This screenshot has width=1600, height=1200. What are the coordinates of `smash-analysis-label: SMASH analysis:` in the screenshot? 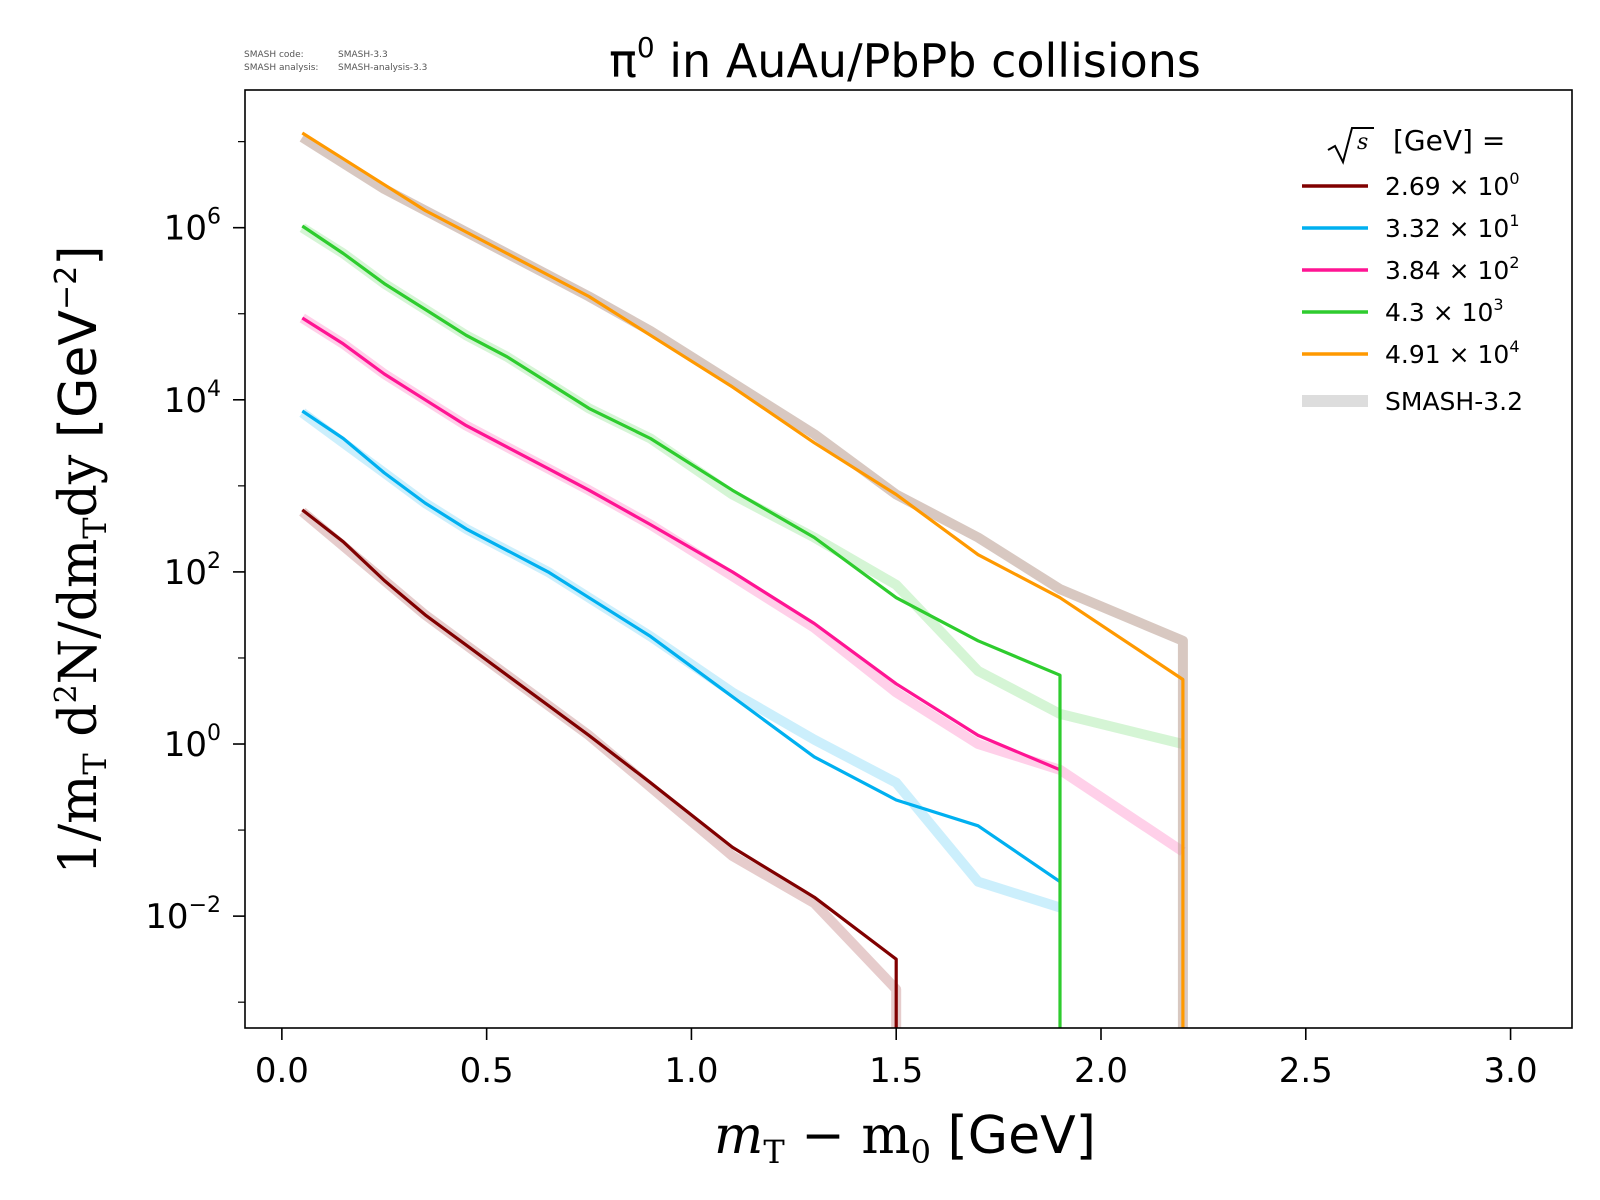 It's located at (281, 68).